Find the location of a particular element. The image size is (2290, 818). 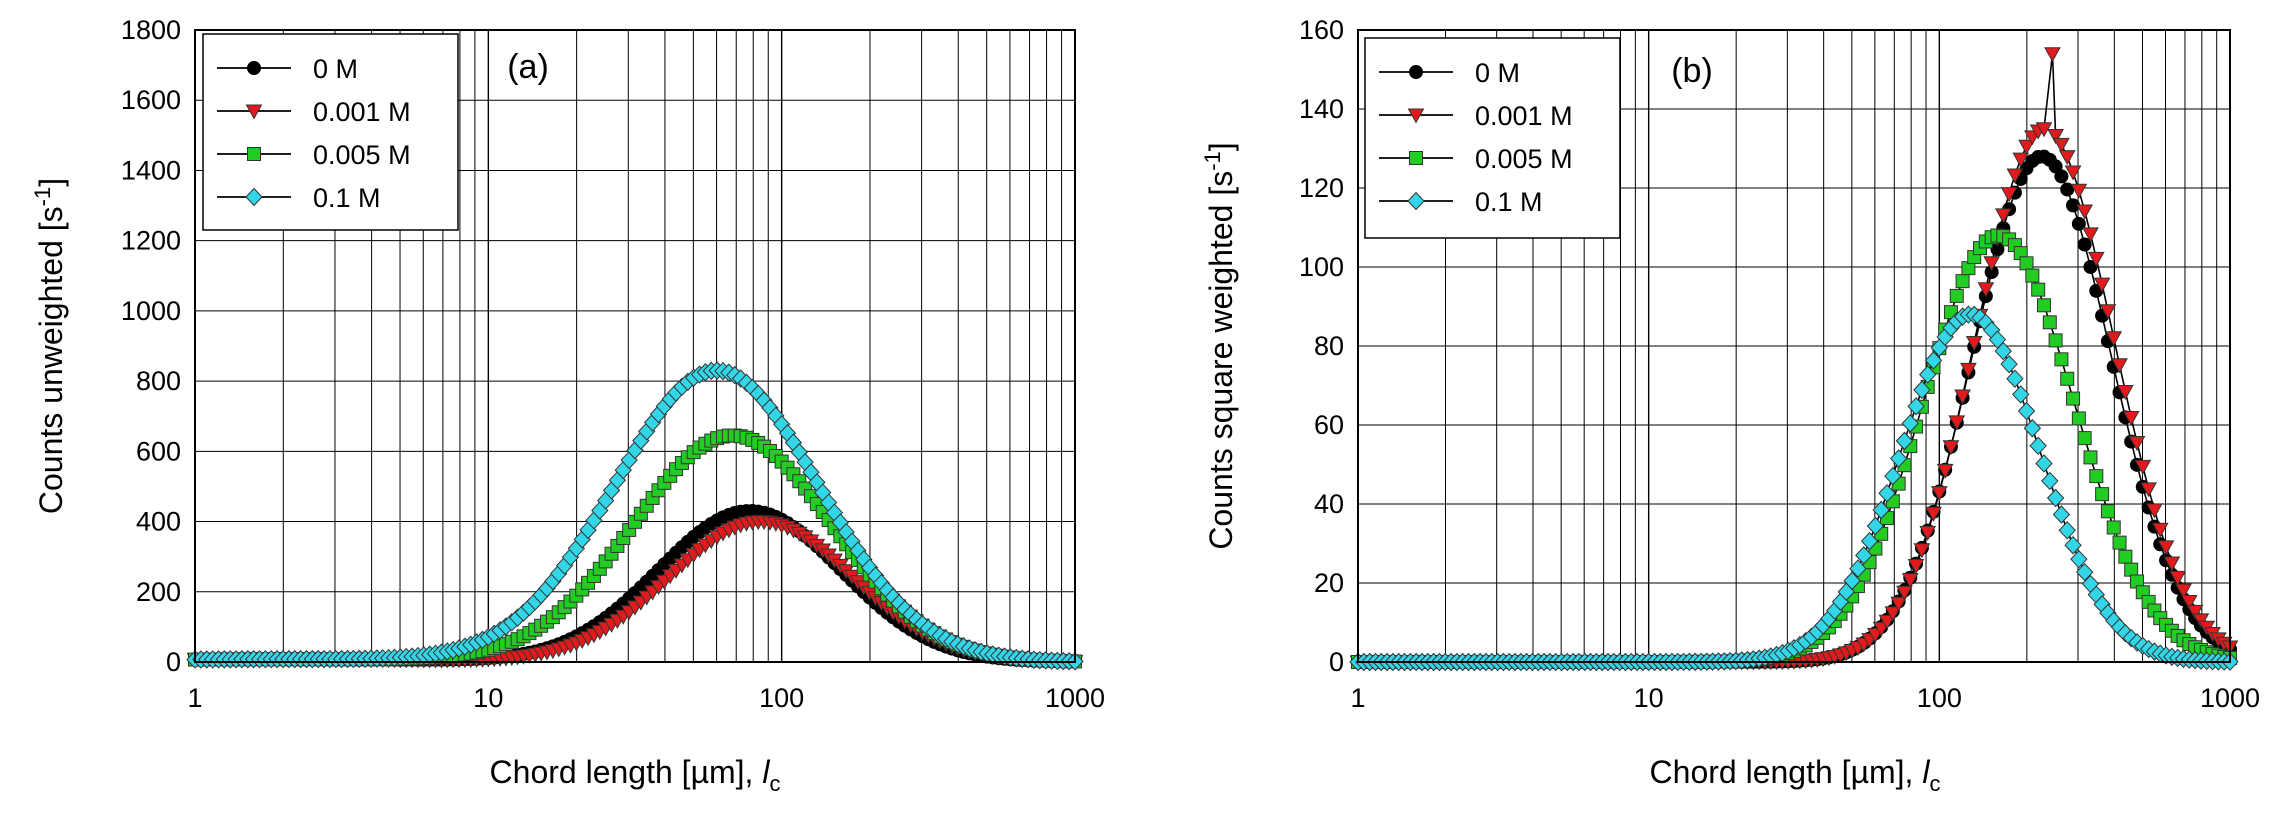

y-tick-labels-b: 0 20 40 60 80 100 120 140 160 is located at coordinates (1321, 346).